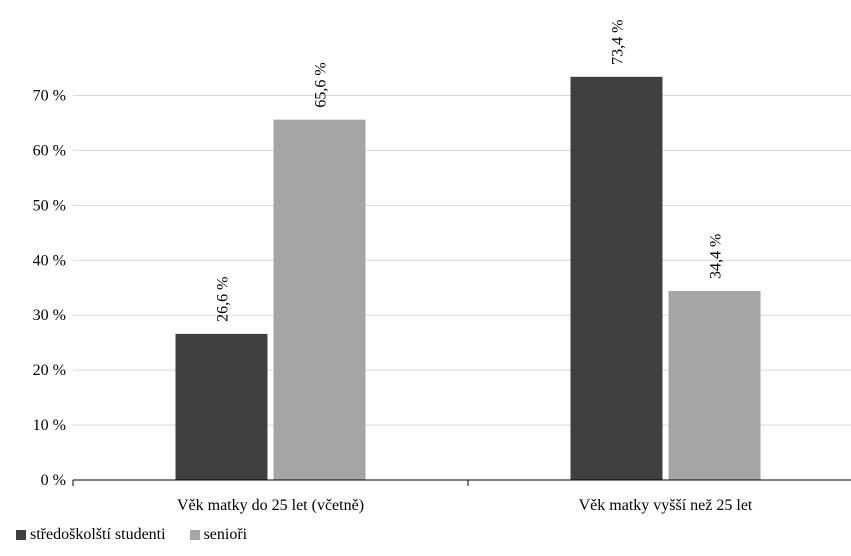 The width and height of the screenshot is (851, 556). What do you see at coordinates (321, 84) in the screenshot?
I see `data-label: 65,6 %` at bounding box center [321, 84].